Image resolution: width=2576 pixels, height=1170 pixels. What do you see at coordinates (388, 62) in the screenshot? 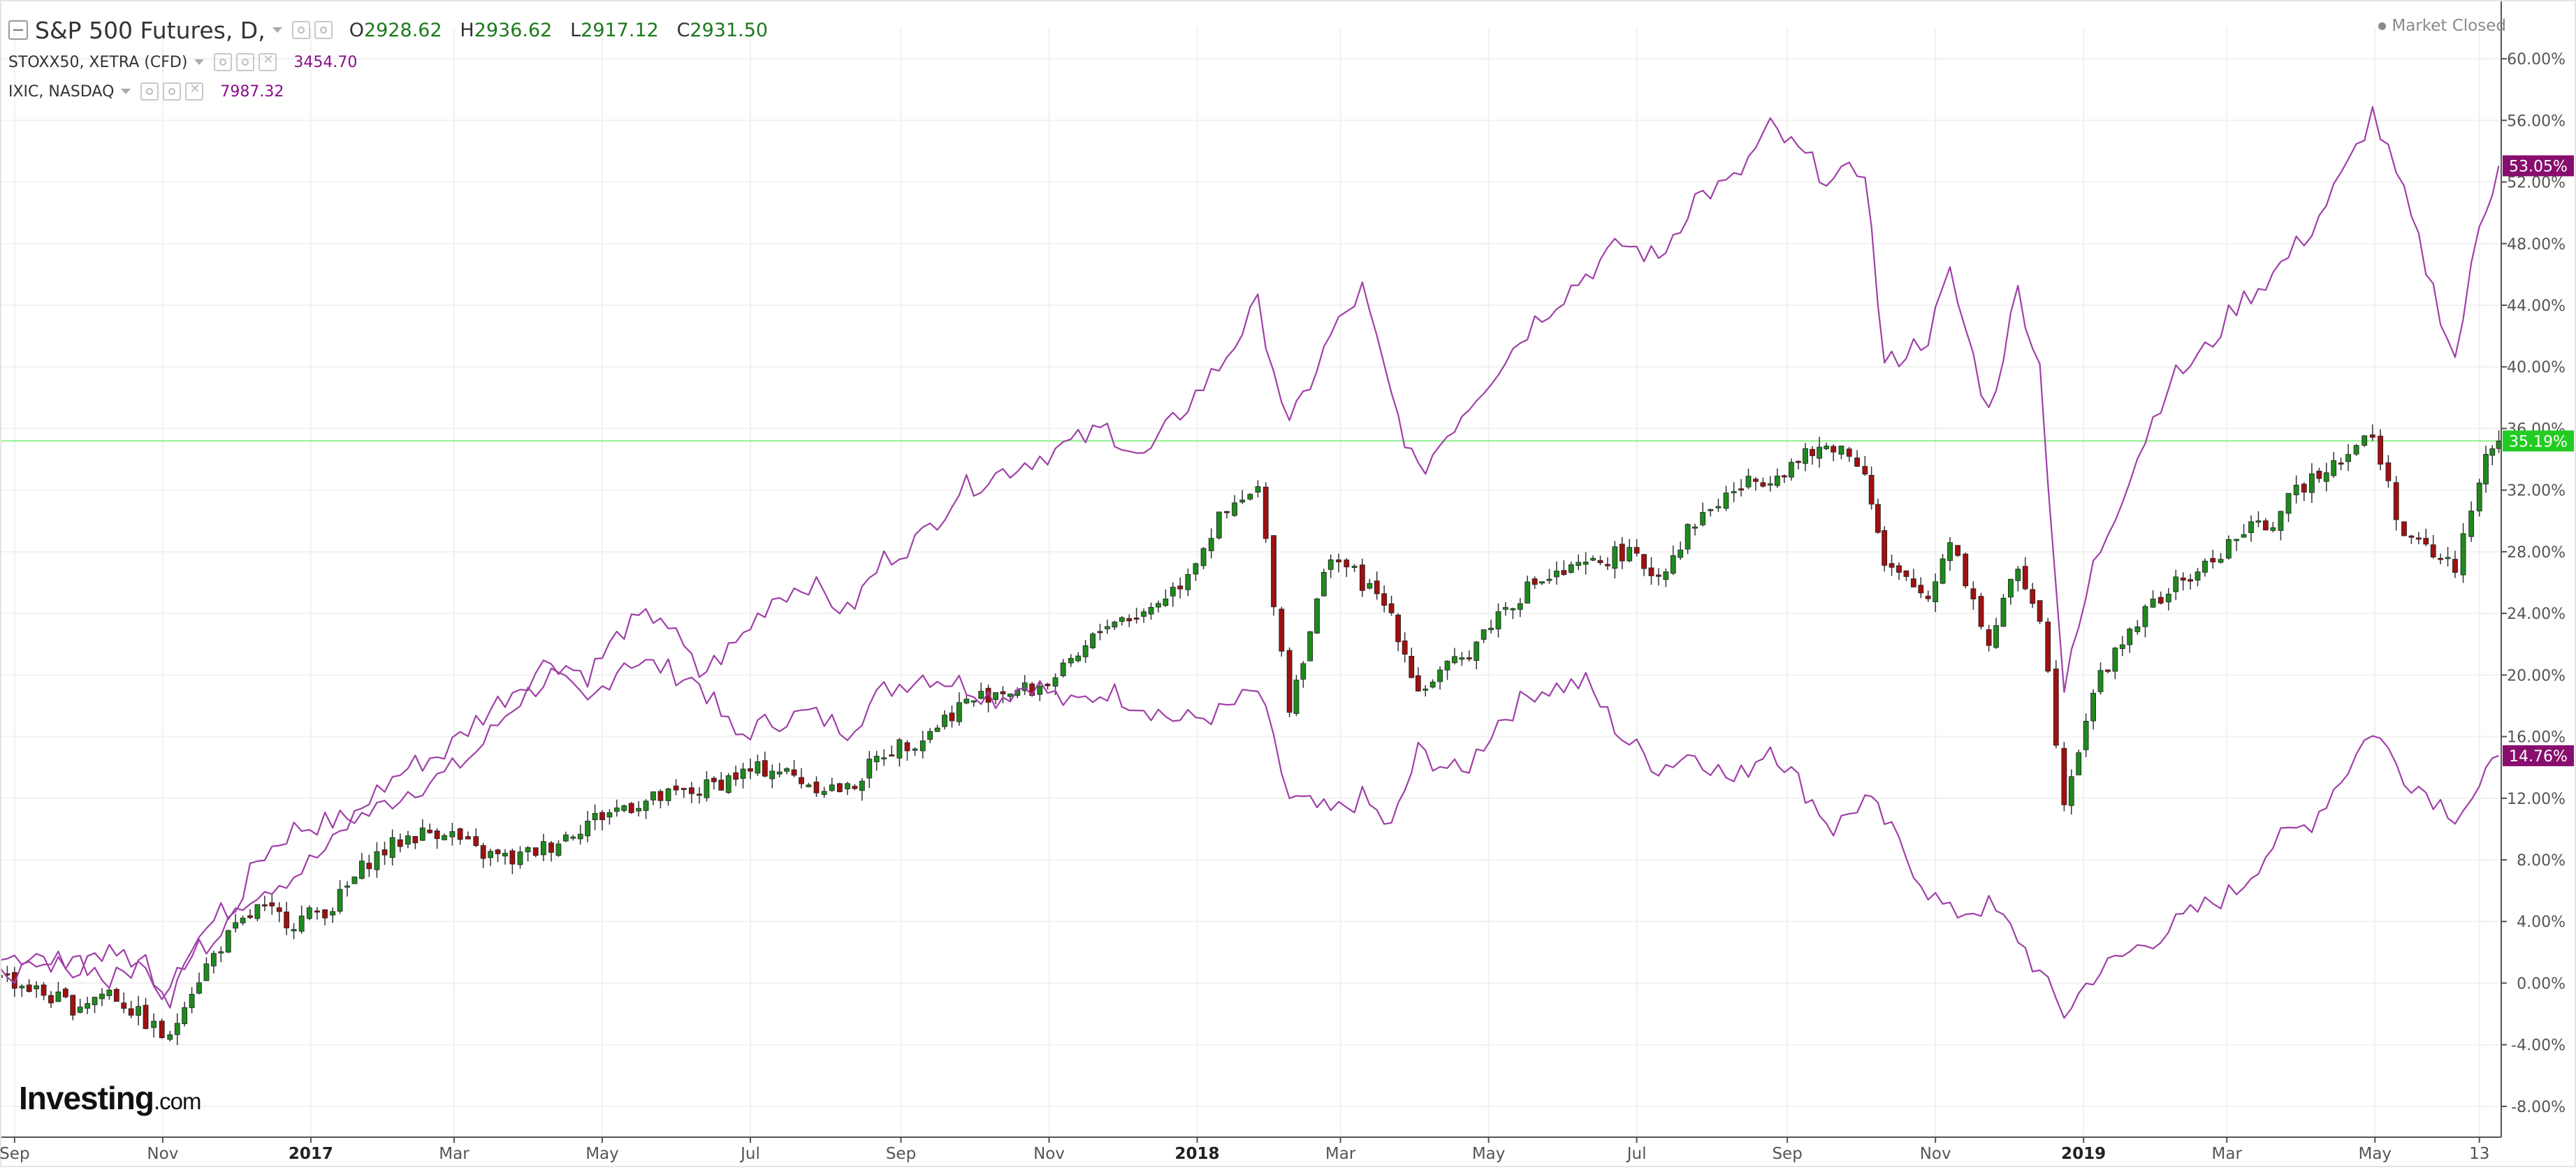
I see `legend-row-stoxx50: STOXX50, XETRA (CFD) 3454.70` at bounding box center [388, 62].